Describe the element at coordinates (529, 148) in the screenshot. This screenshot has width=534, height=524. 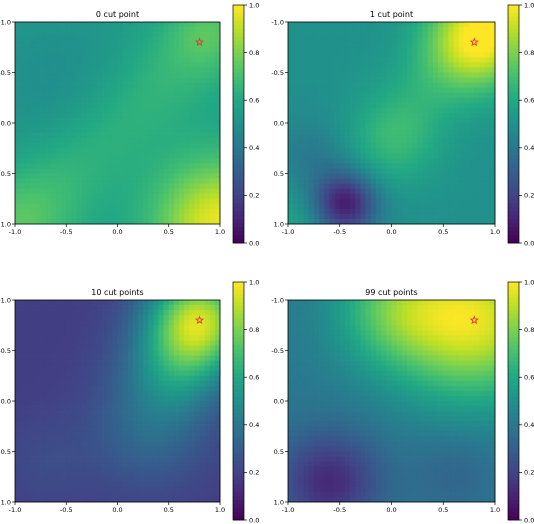
I see `colorbar-tick-label: 0.4` at that location.